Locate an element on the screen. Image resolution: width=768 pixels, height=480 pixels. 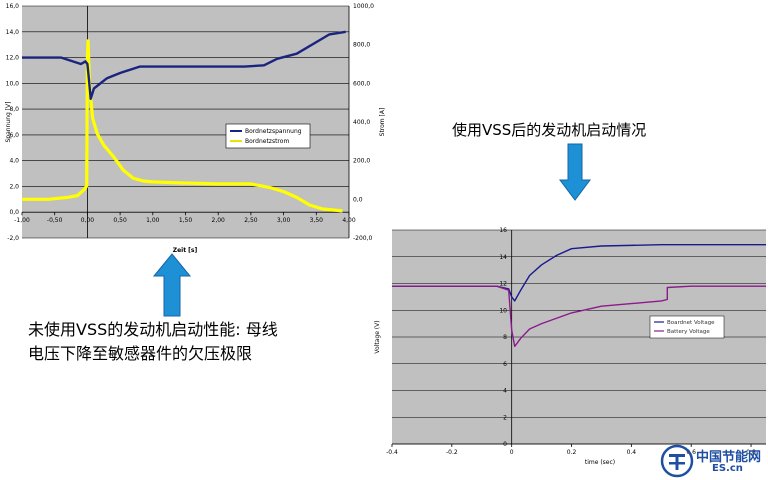
site-logo: 中国节能网 ES.cn is located at coordinates (714, 462).